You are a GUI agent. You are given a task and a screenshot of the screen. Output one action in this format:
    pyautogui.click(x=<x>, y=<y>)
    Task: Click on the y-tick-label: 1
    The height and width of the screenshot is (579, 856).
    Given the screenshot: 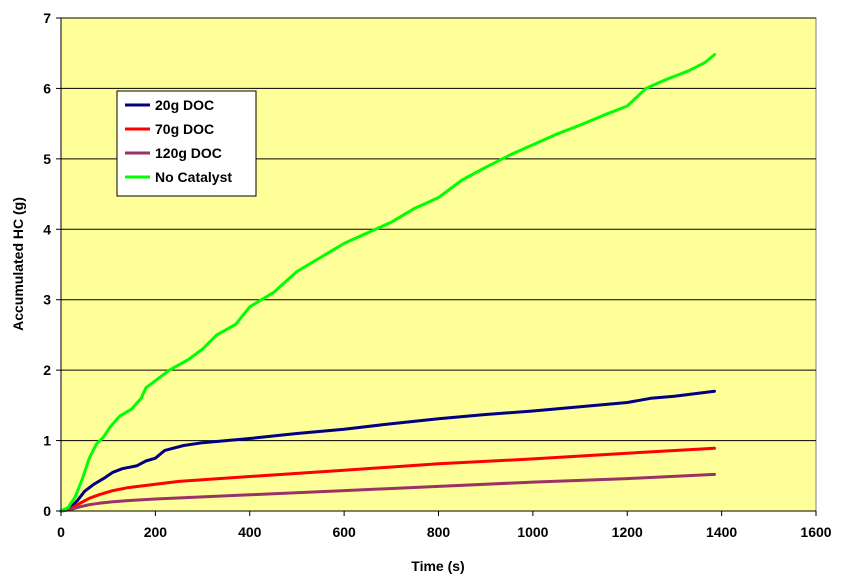 What is the action you would take?
    pyautogui.click(x=47, y=441)
    